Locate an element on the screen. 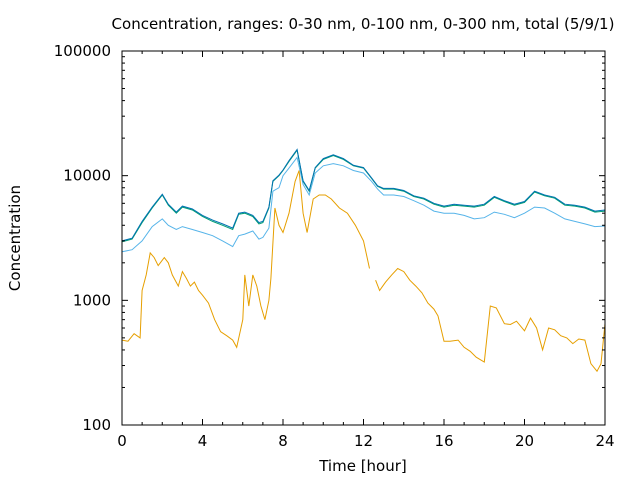  x-tick-label: 12 is located at coordinates (363, 441).